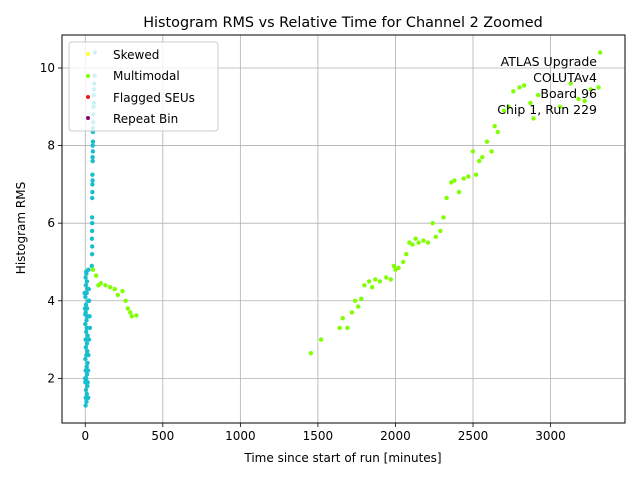 Image resolution: width=640 pixels, height=480 pixels. I want to click on x-tick-label: 2500, so click(473, 436).